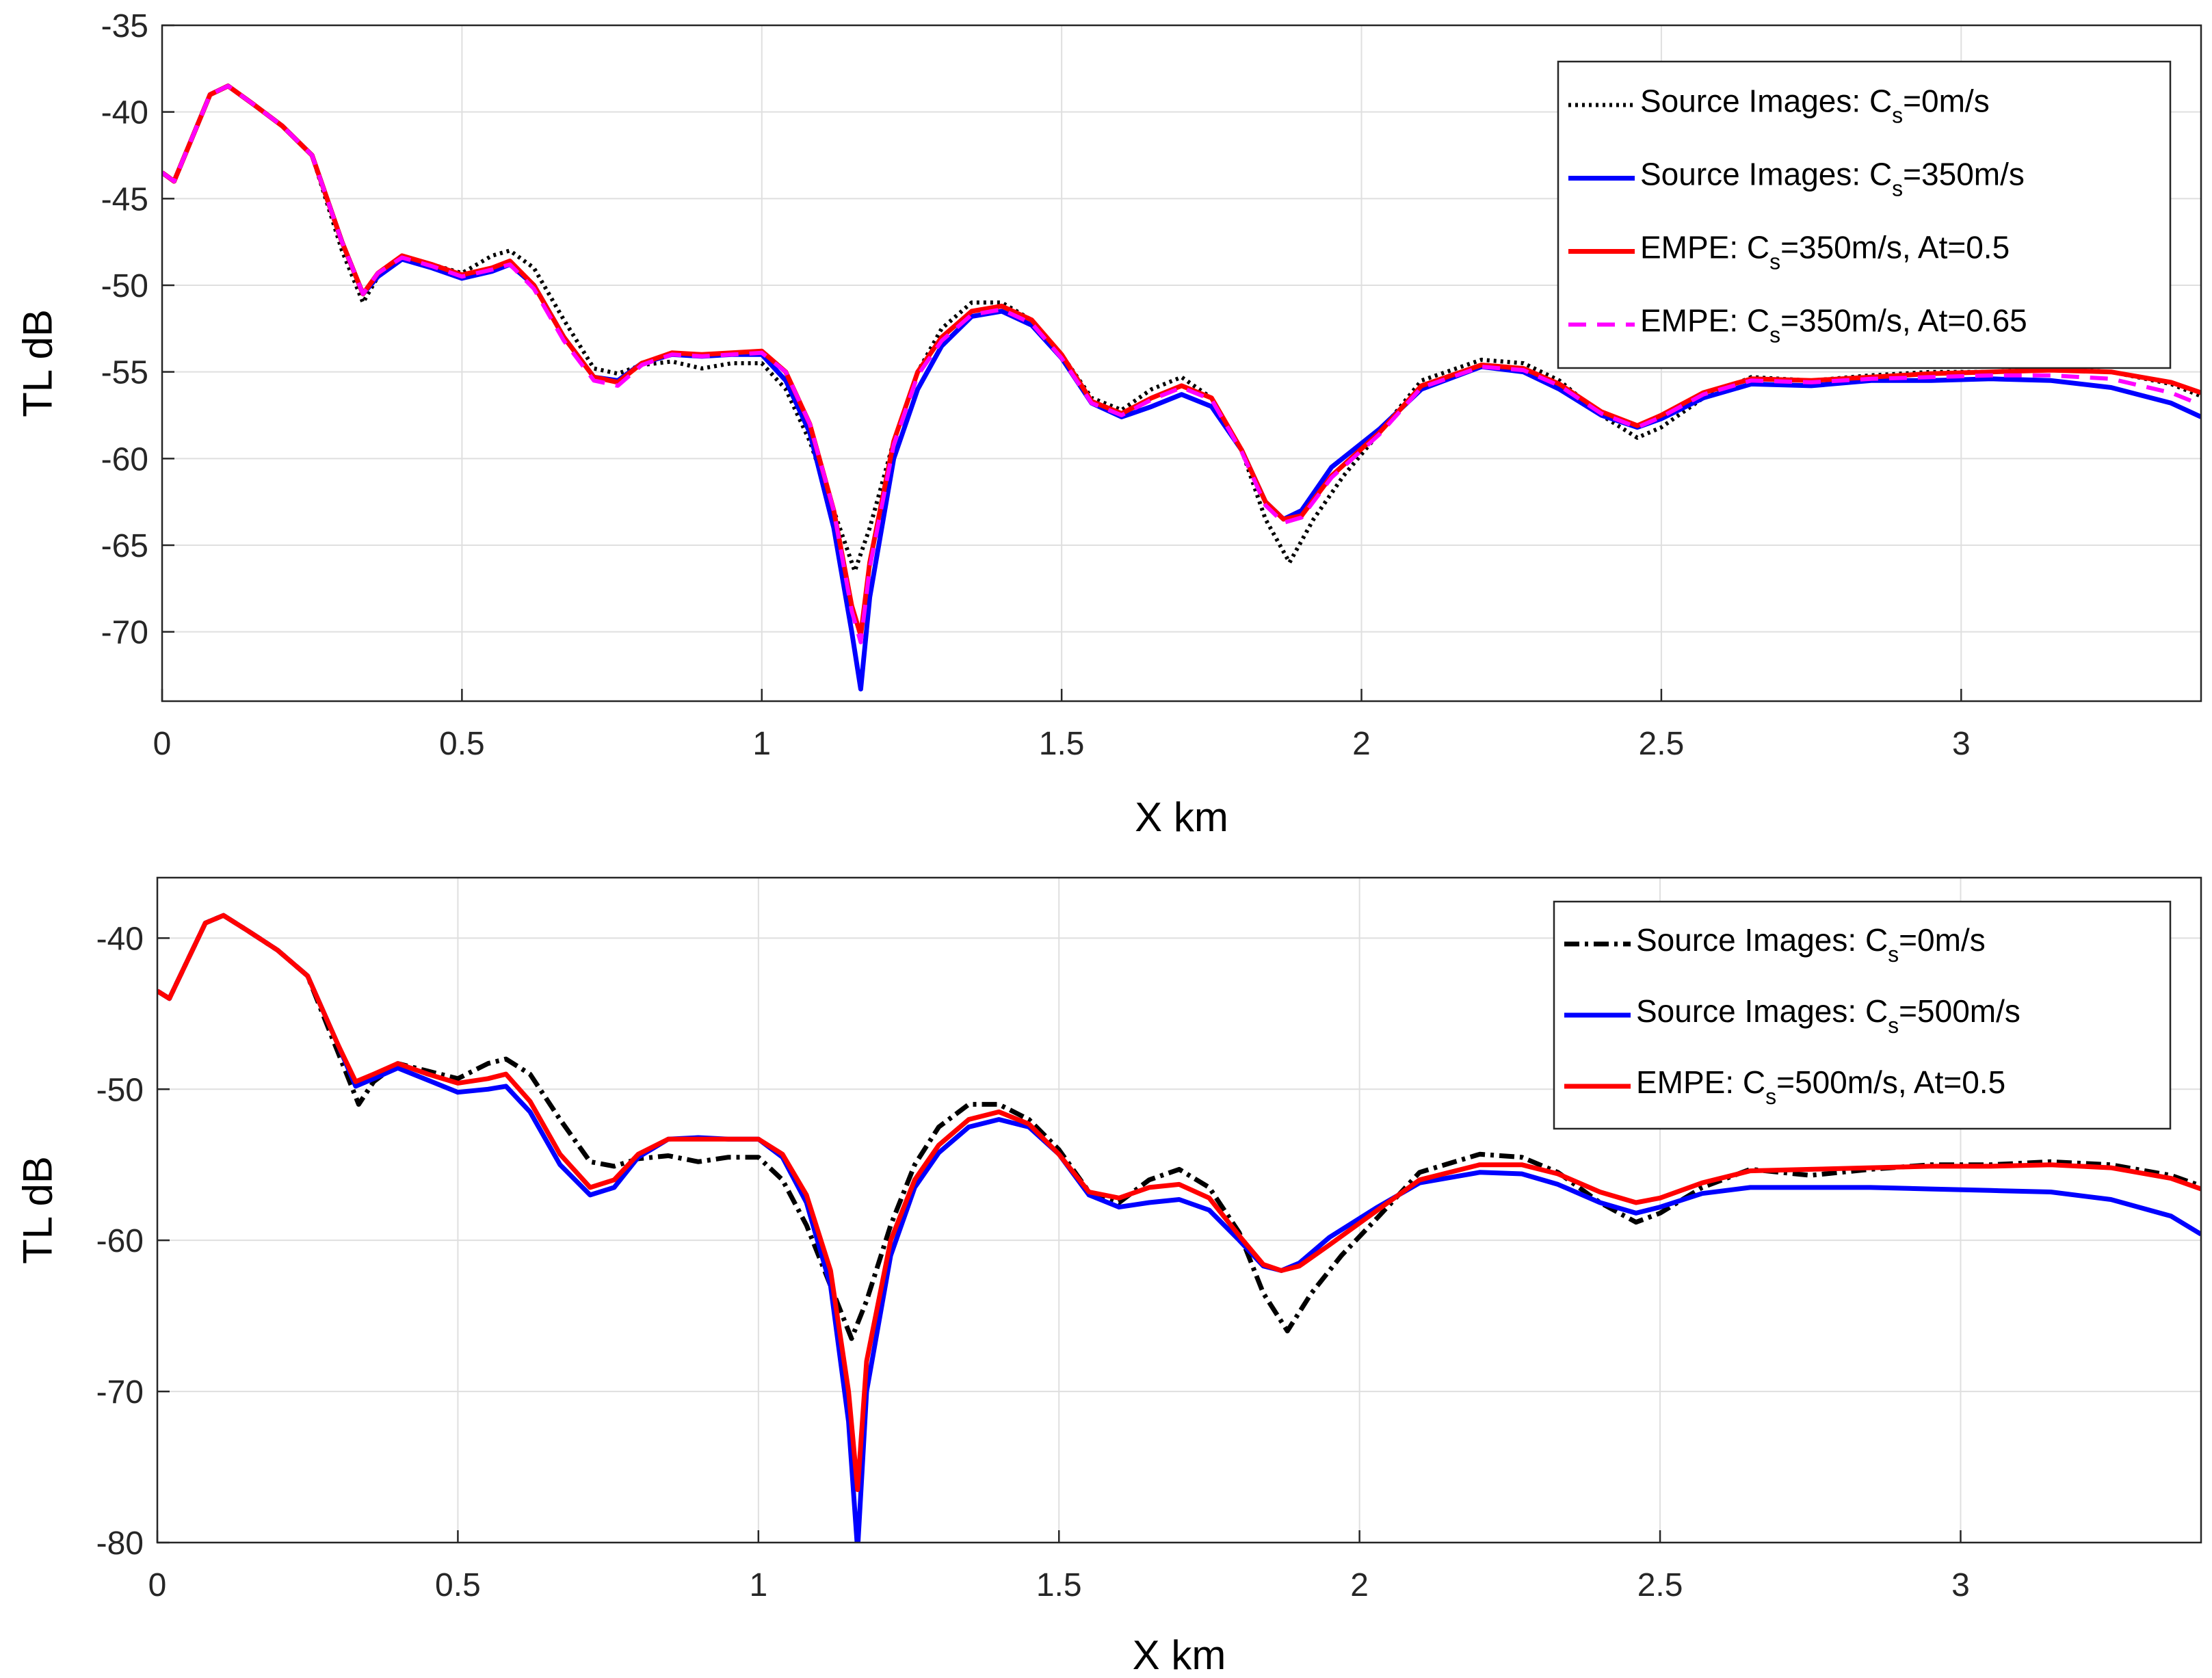 Image resolution: width=2212 pixels, height=1678 pixels. What do you see at coordinates (1833, 179) in the screenshot?
I see `legend-label: Source Images: Cs=350m/s` at bounding box center [1833, 179].